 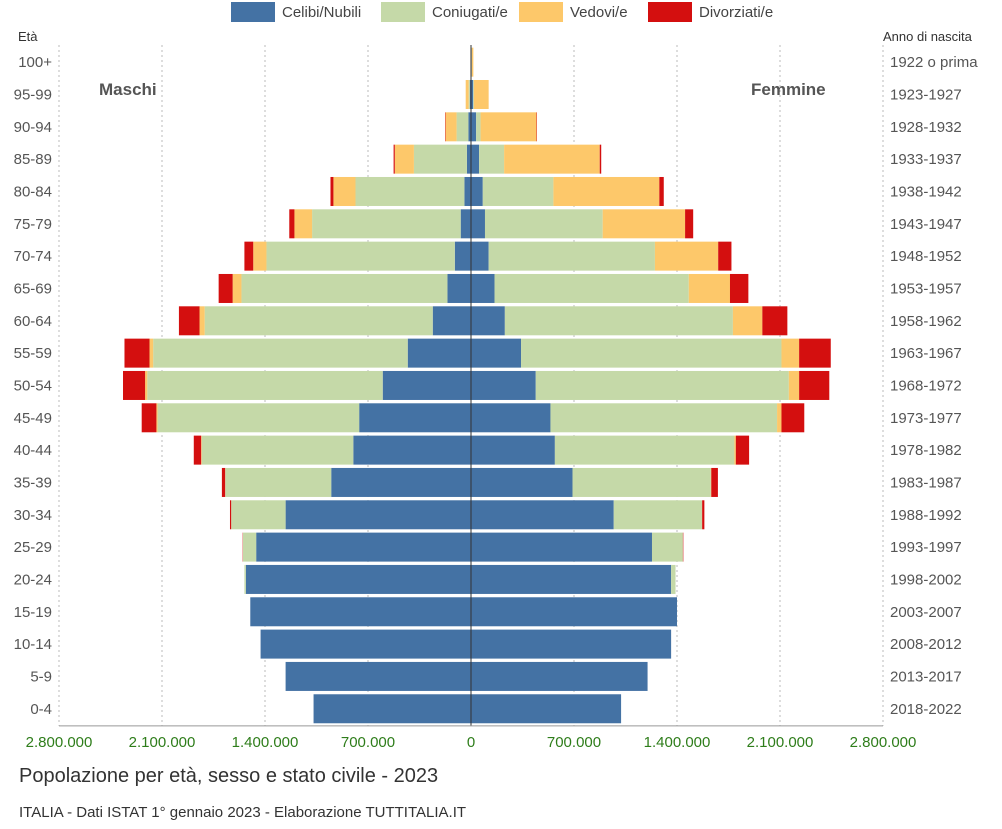 What do you see at coordinates (35, 62) in the screenshot?
I see `age-tick-label: 100+` at bounding box center [35, 62].